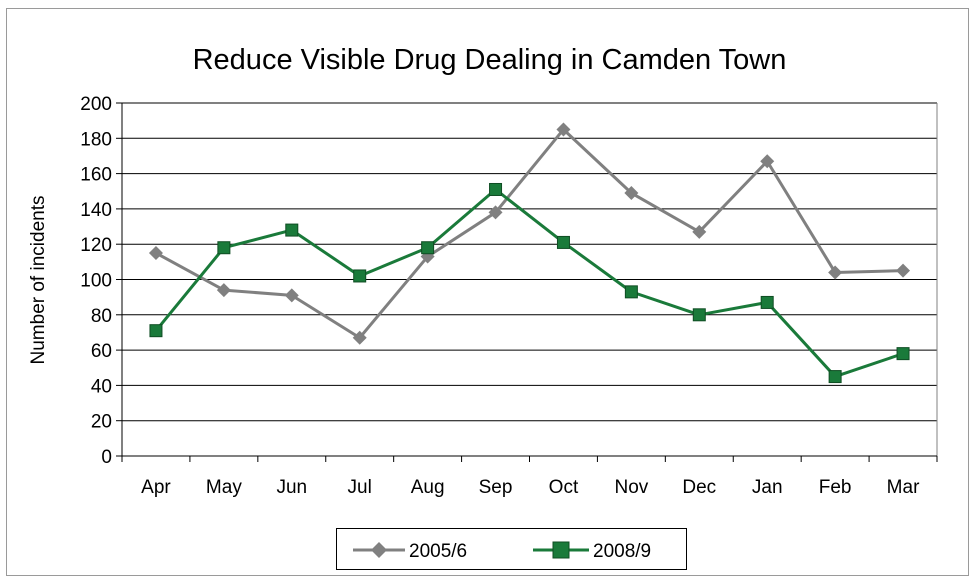 The height and width of the screenshot is (586, 979). Describe the element at coordinates (96, 175) in the screenshot. I see `y-tick-label: 160` at that location.